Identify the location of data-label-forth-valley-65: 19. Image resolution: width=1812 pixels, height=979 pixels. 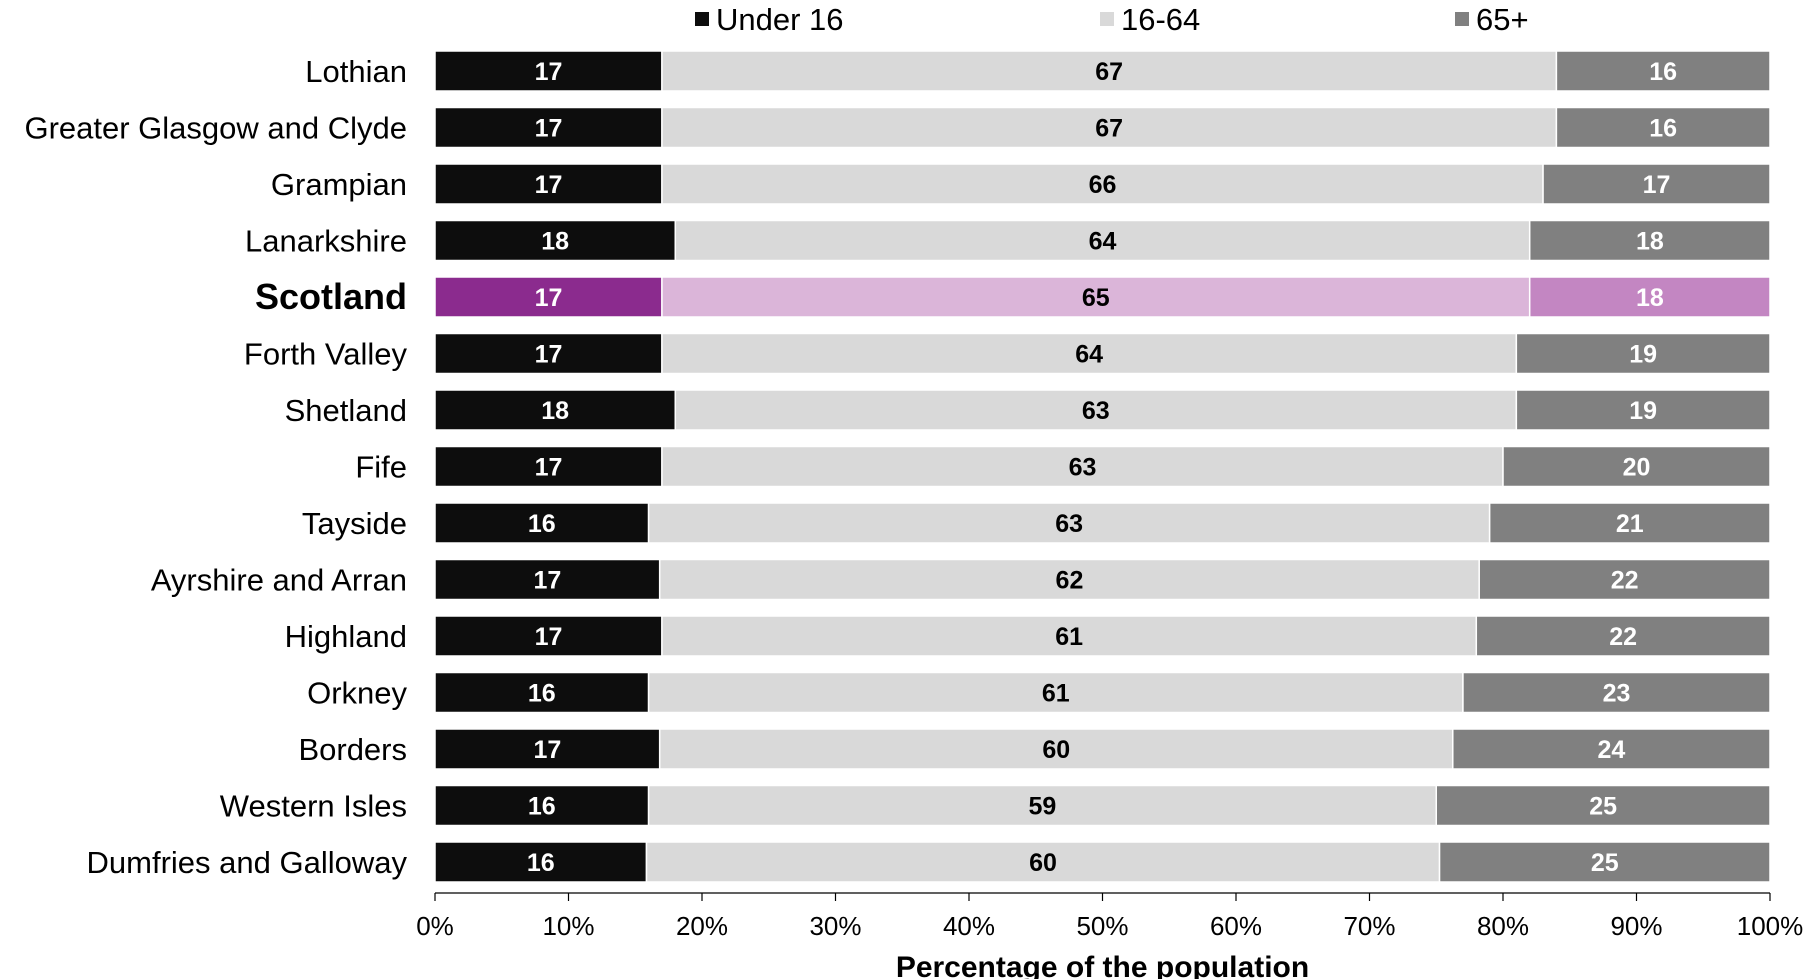
(1643, 355).